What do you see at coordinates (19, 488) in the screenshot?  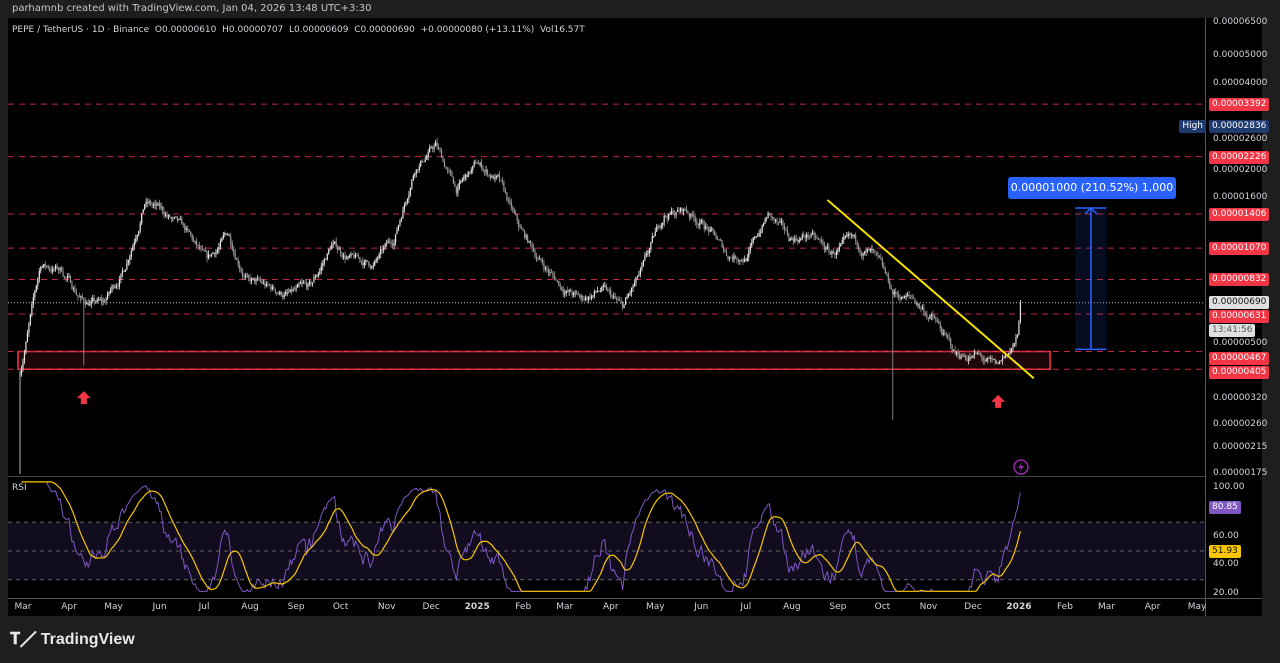 I see `rsi-title: RSI` at bounding box center [19, 488].